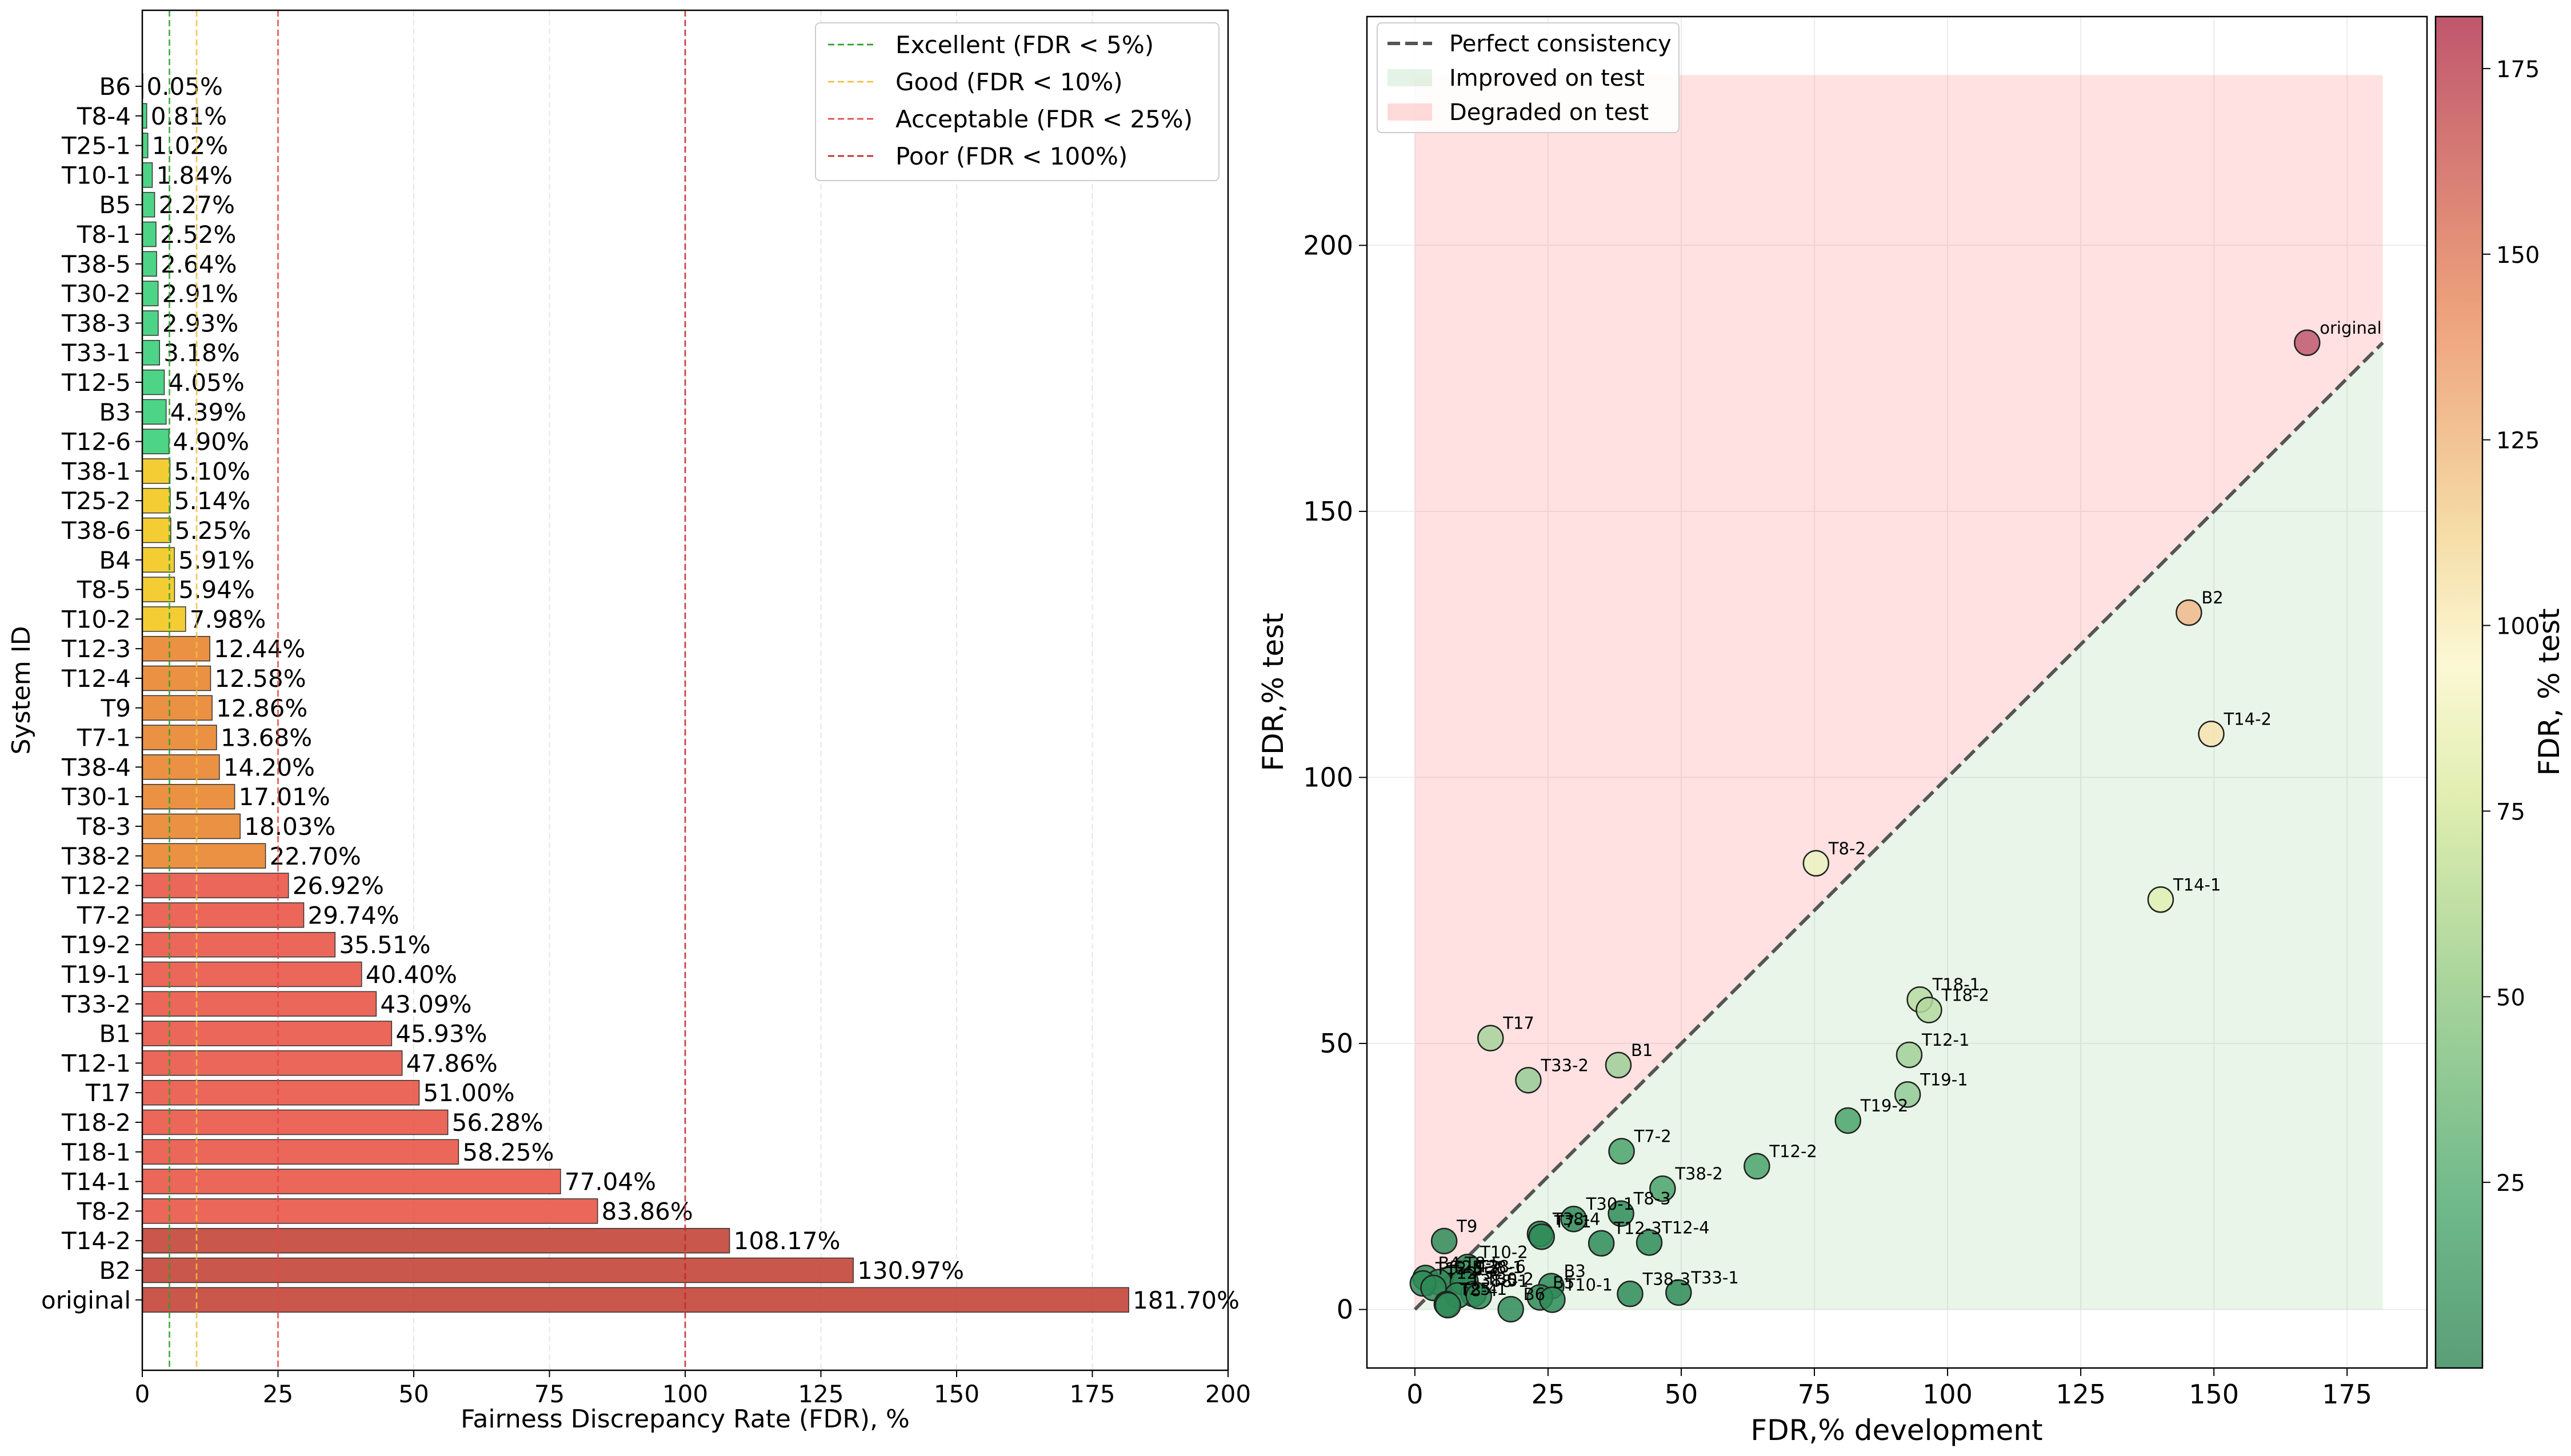 The height and width of the screenshot is (1456, 2571). I want to click on bar-value-label: 43.09%, so click(425, 1004).